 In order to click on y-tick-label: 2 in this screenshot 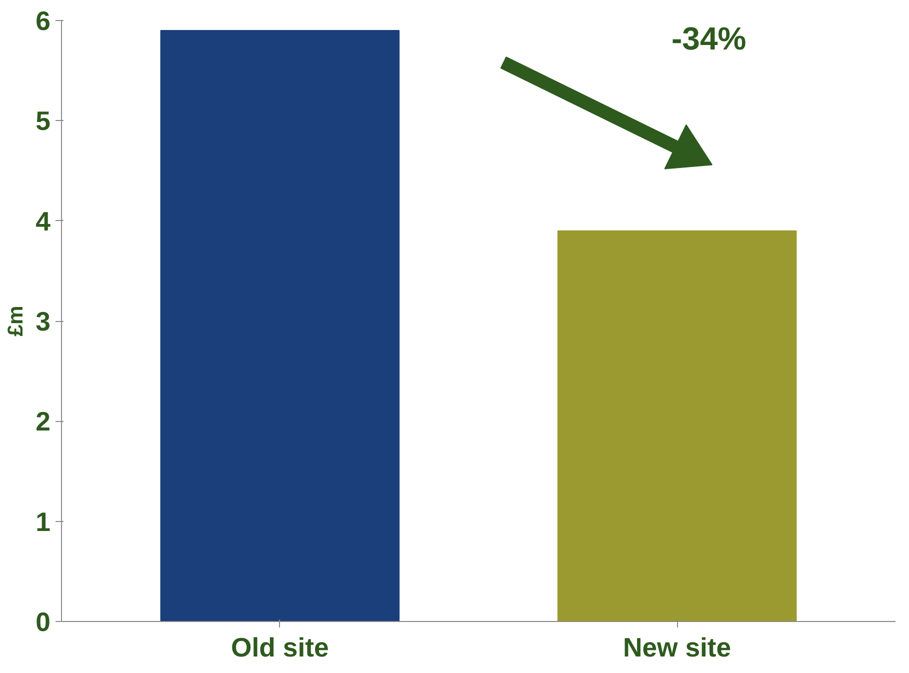, I will do `click(43, 421)`.